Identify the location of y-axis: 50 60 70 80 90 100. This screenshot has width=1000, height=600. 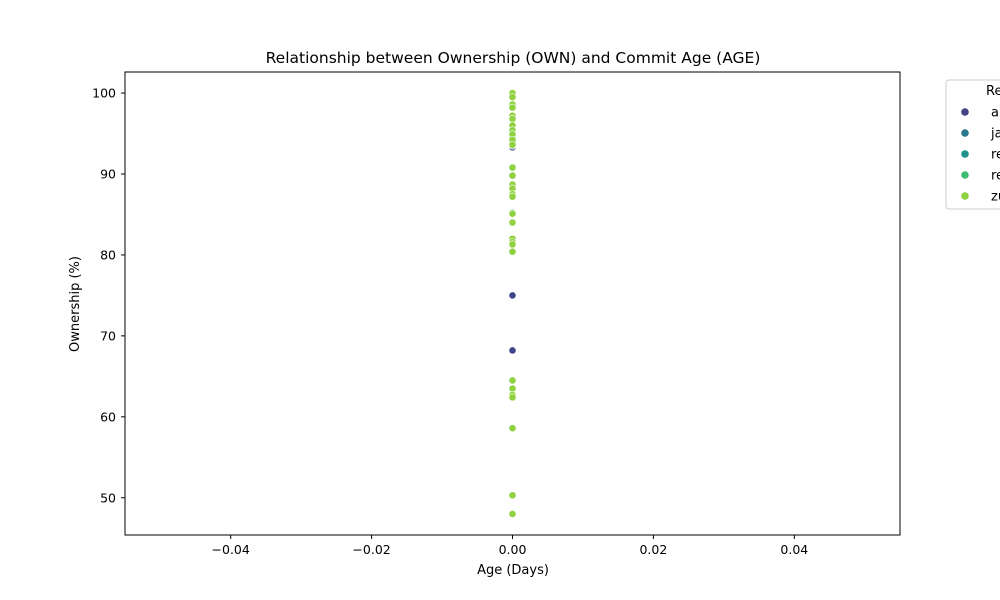
(108, 295).